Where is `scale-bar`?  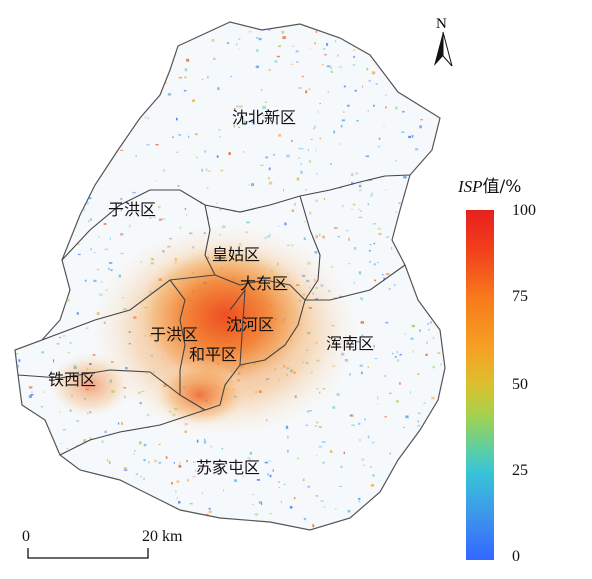
scale-bar is located at coordinates (88, 553).